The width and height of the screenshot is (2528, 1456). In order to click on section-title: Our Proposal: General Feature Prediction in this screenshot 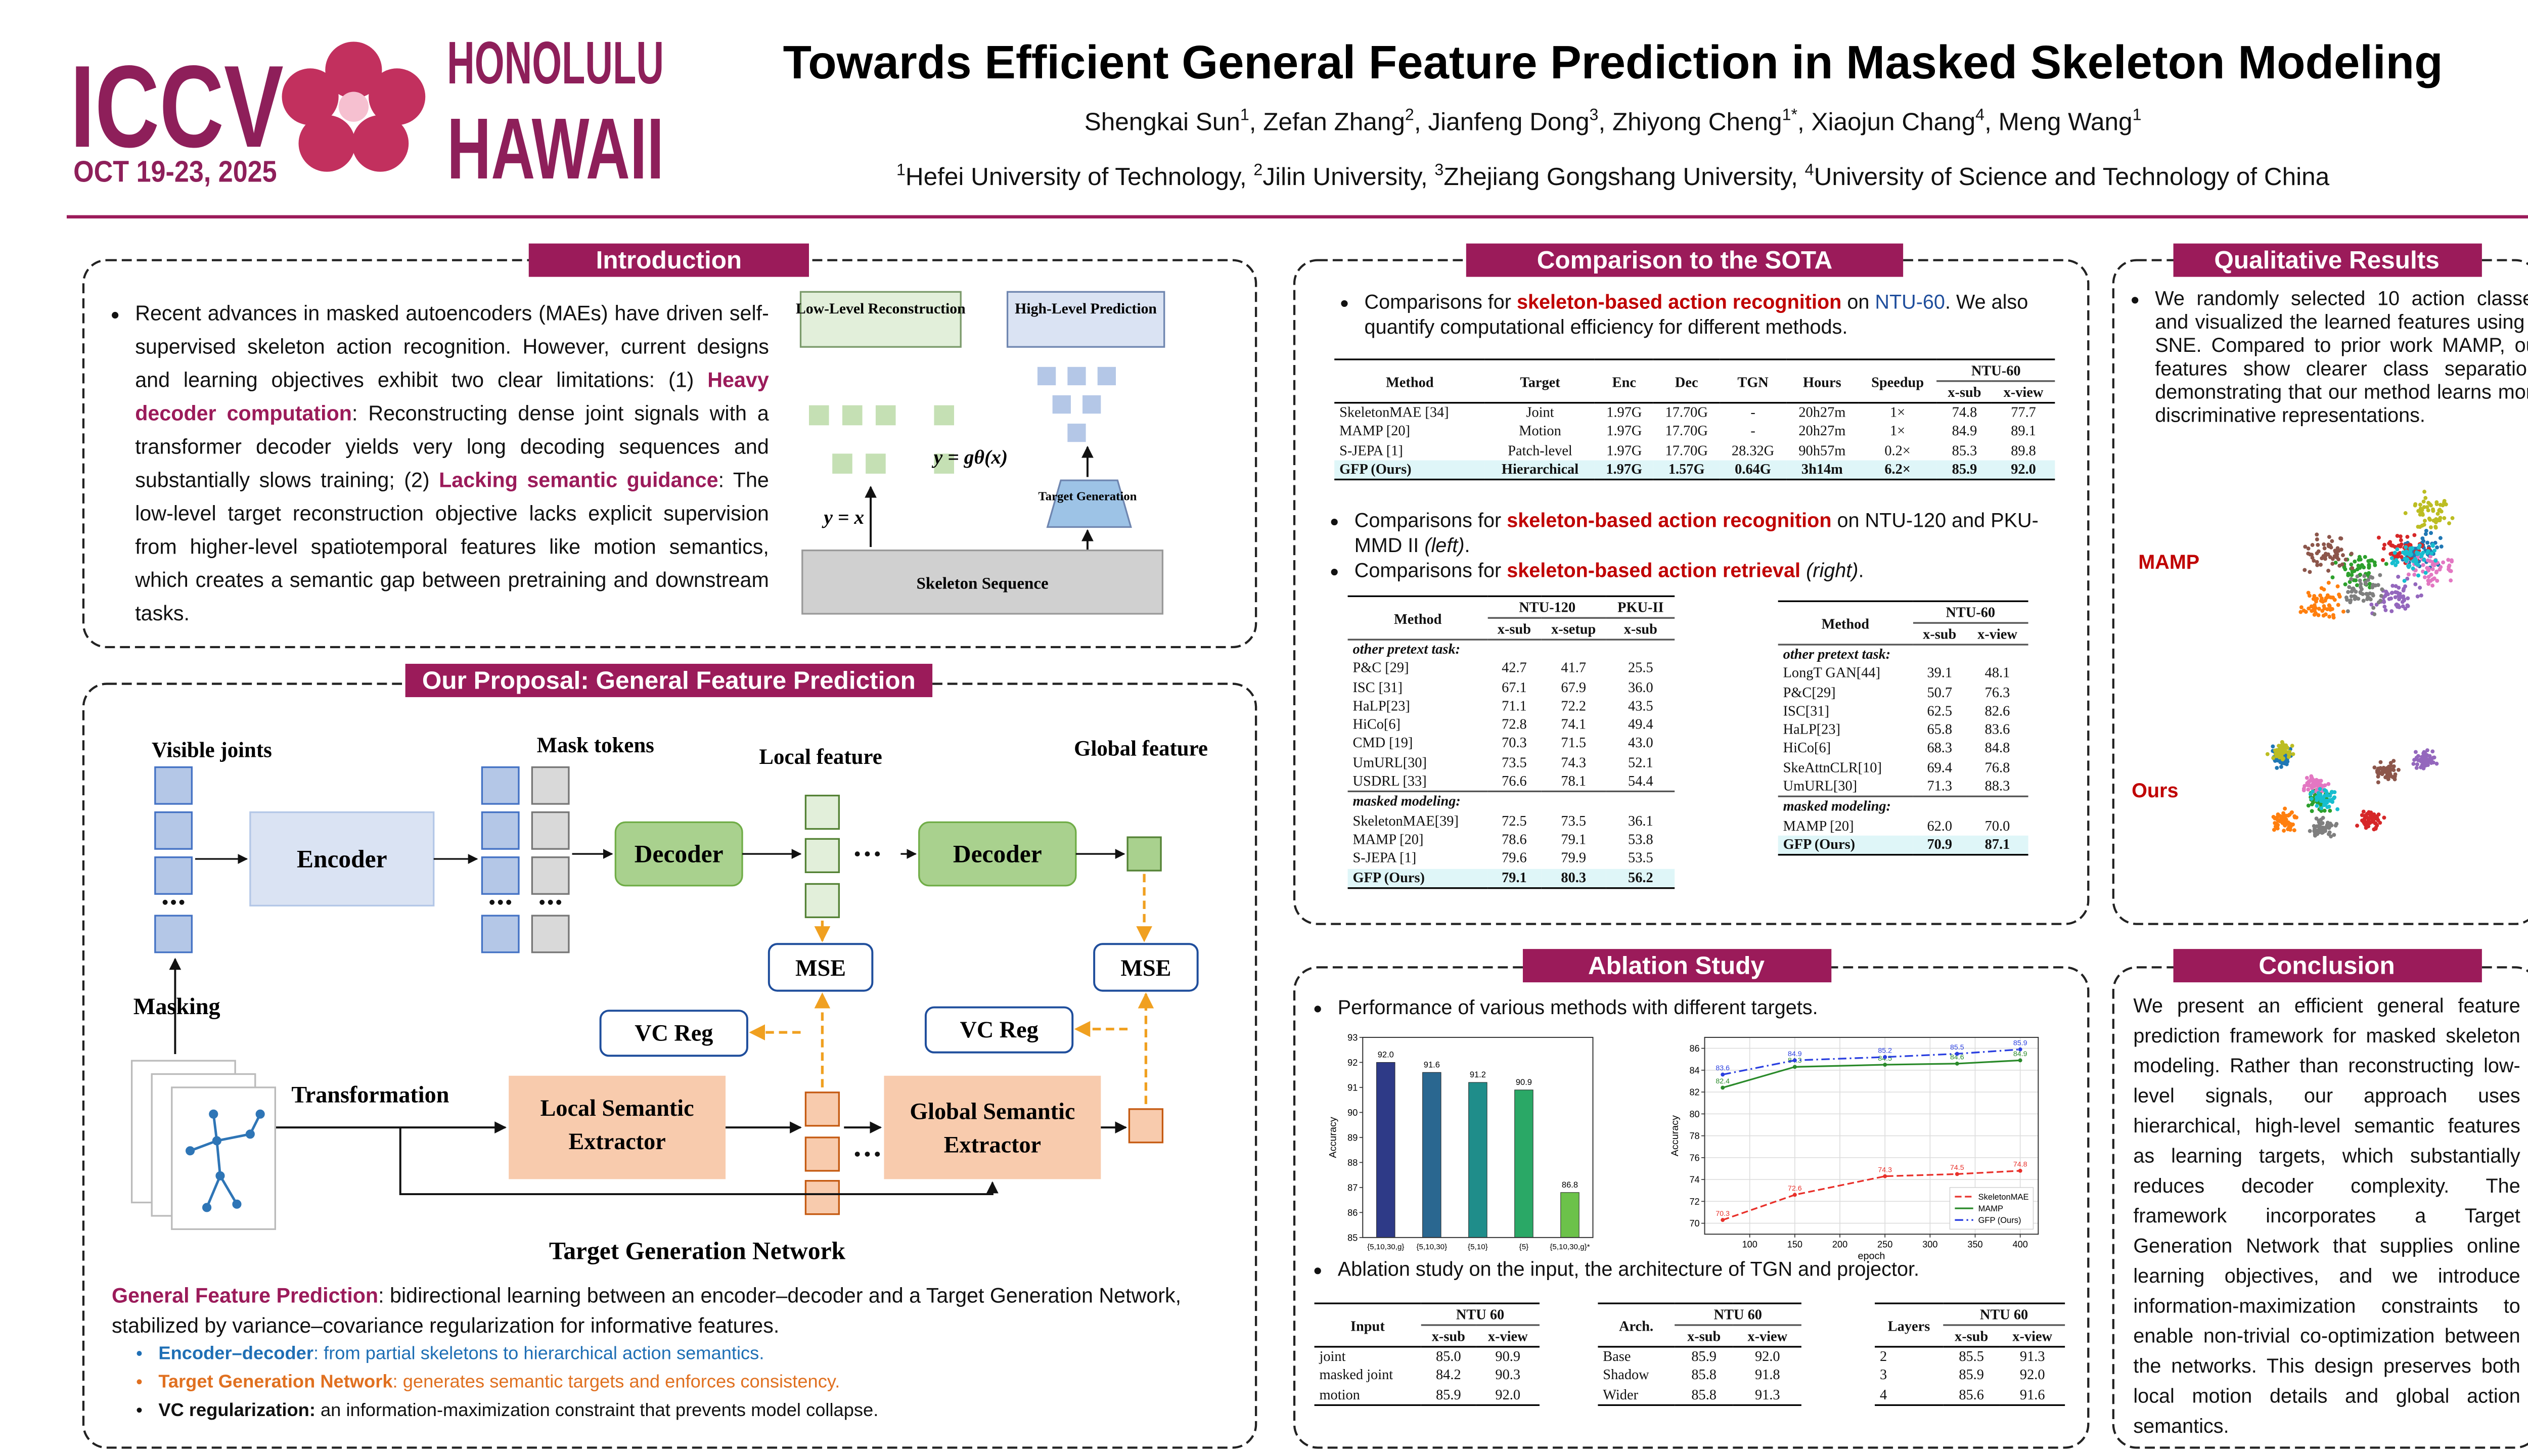, I will do `click(669, 680)`.